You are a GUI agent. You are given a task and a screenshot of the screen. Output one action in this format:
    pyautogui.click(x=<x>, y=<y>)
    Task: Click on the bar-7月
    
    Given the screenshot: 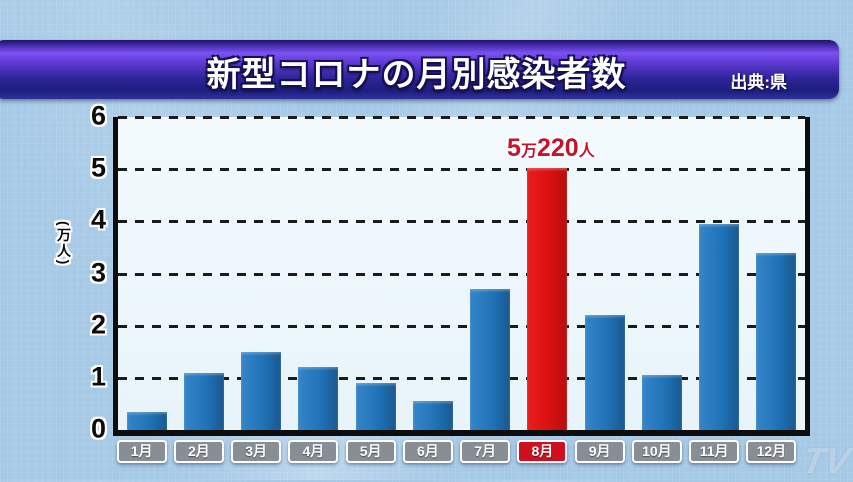 What is the action you would take?
    pyautogui.click(x=490, y=359)
    